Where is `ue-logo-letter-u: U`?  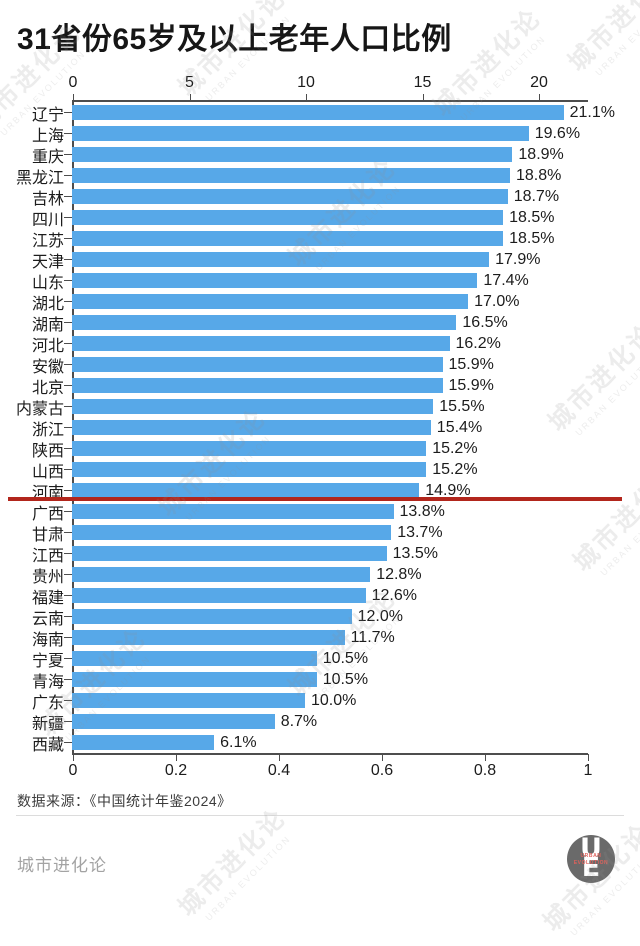
ue-logo-letter-u: U is located at coordinates (591, 849).